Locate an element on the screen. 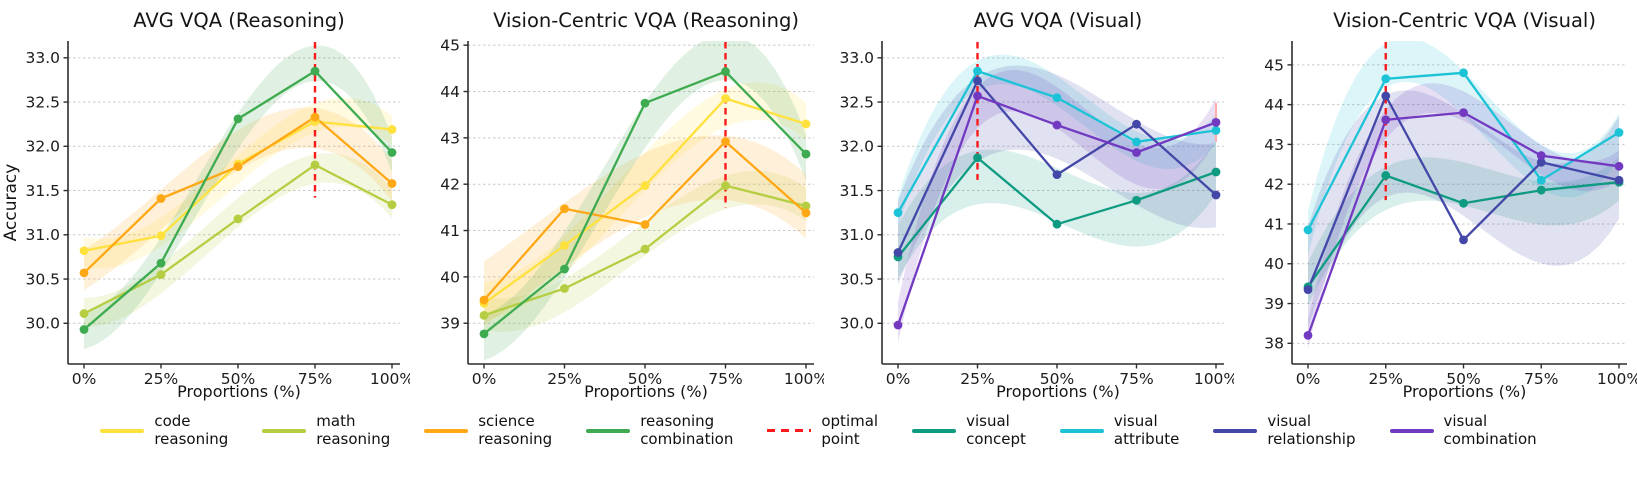  band-science-reasoning is located at coordinates (238, 199).